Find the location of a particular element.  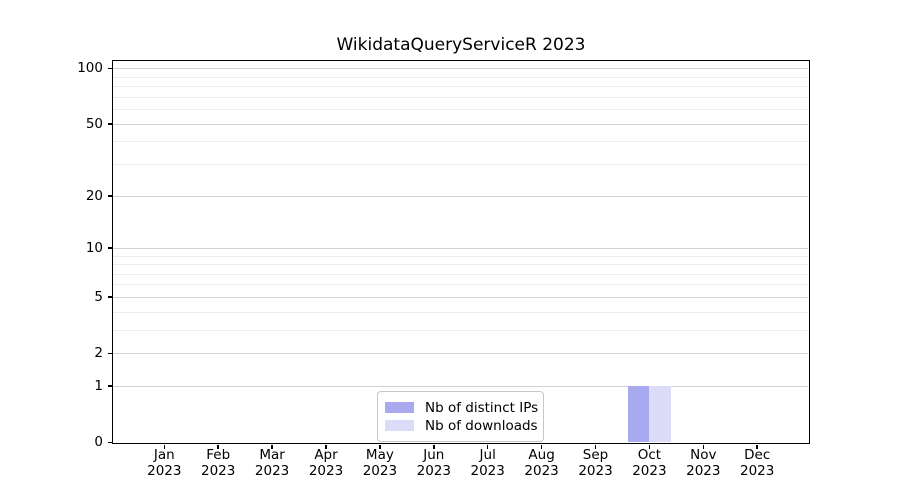

x-tick-mark-may-2023 is located at coordinates (380, 446).